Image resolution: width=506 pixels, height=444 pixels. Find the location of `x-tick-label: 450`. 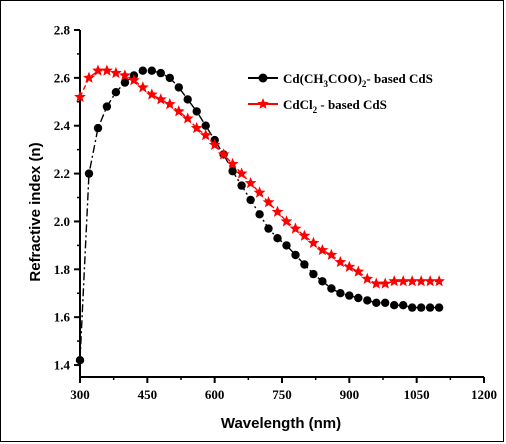

x-tick-label: 450 is located at coordinates (148, 394).